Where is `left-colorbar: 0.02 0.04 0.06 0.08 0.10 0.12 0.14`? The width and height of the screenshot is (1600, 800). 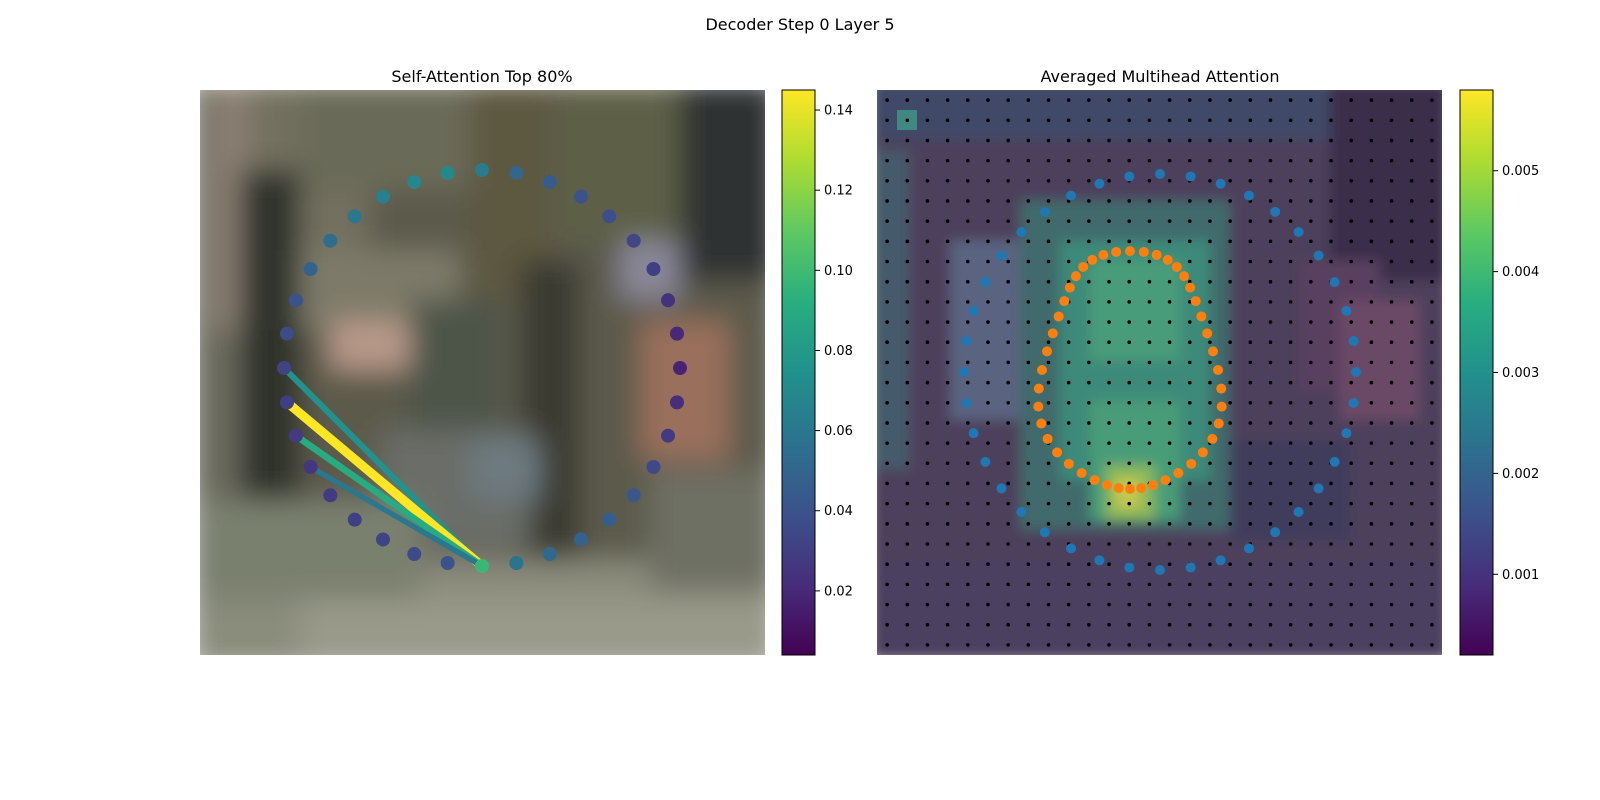
left-colorbar: 0.02 0.04 0.06 0.08 0.10 0.12 0.14 is located at coordinates (817, 372).